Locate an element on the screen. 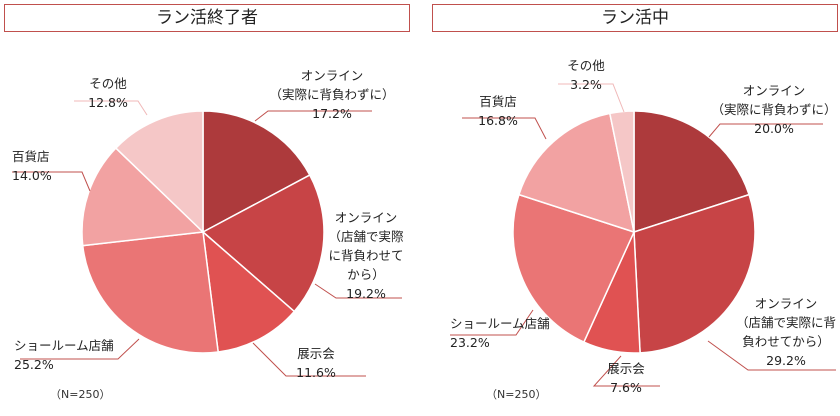  chart-title: ラン活中 is located at coordinates (635, 18).